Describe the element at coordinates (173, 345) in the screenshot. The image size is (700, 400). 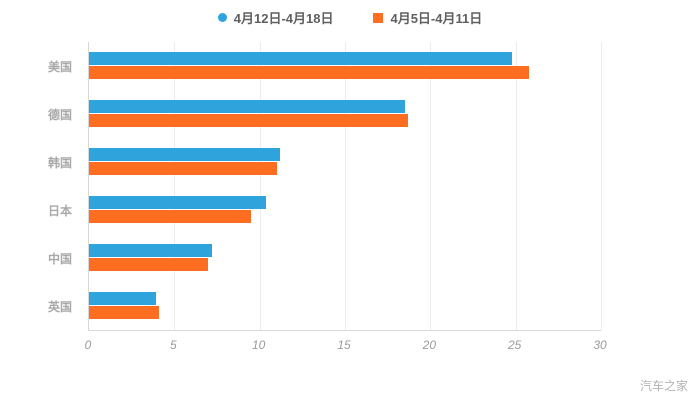
I see `x-tick-label: 5` at that location.